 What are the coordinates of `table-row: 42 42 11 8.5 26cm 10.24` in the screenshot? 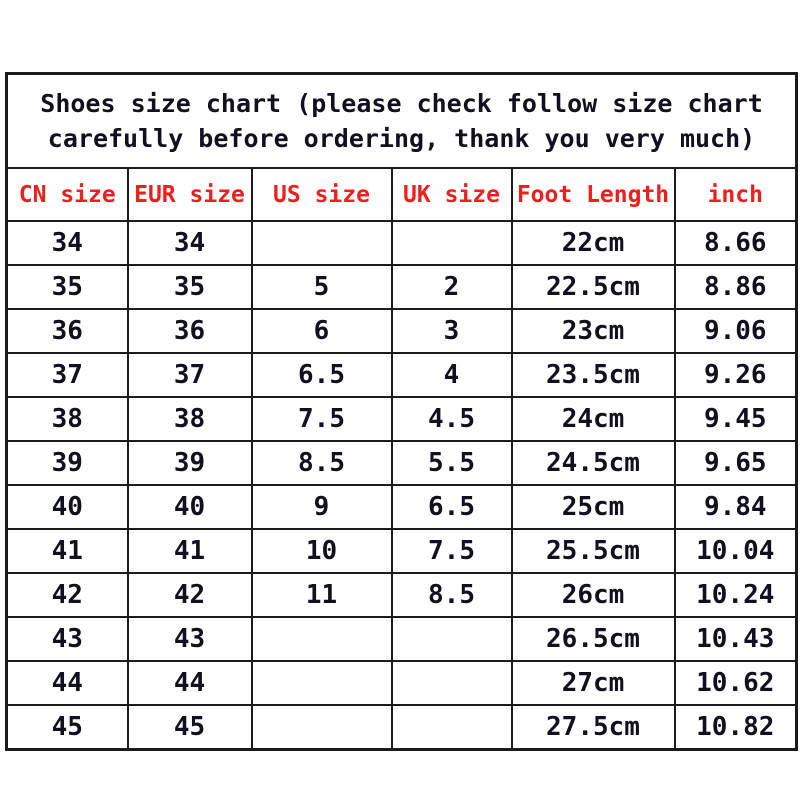 It's located at (401, 595).